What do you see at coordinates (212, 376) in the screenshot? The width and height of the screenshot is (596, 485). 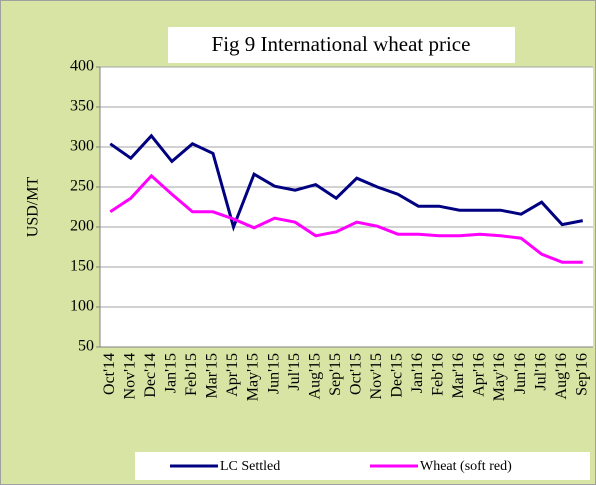 I see `x-tick-label: Mar'15` at bounding box center [212, 376].